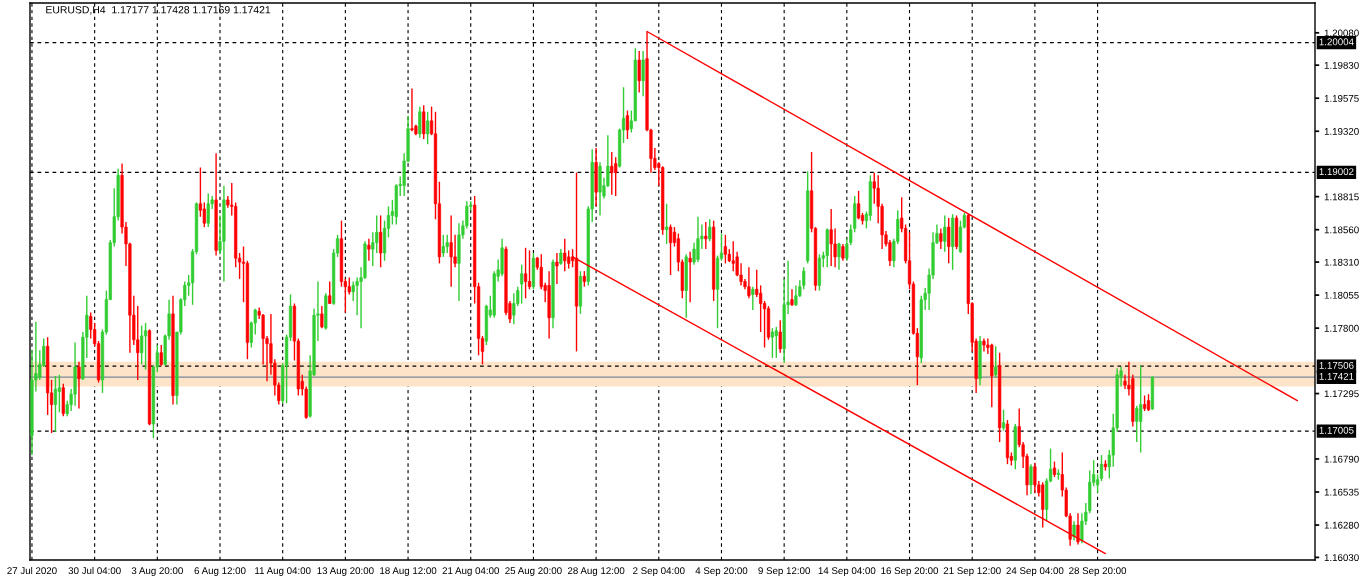 Image resolution: width=1363 pixels, height=584 pixels. Describe the element at coordinates (1341, 525) in the screenshot. I see `y-tick-label: 1.16280` at that location.